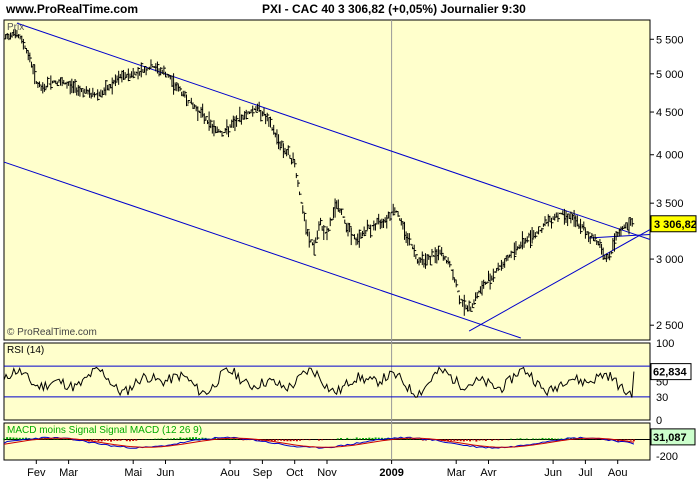  Describe the element at coordinates (15, 27) in the screenshot. I see `price-panel-title: Prix` at that location.